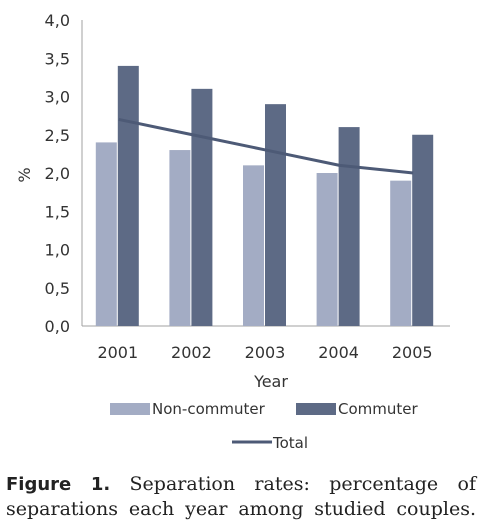 The height and width of the screenshot is (530, 482). I want to click on y-tick-label: 2,0, so click(57, 173).